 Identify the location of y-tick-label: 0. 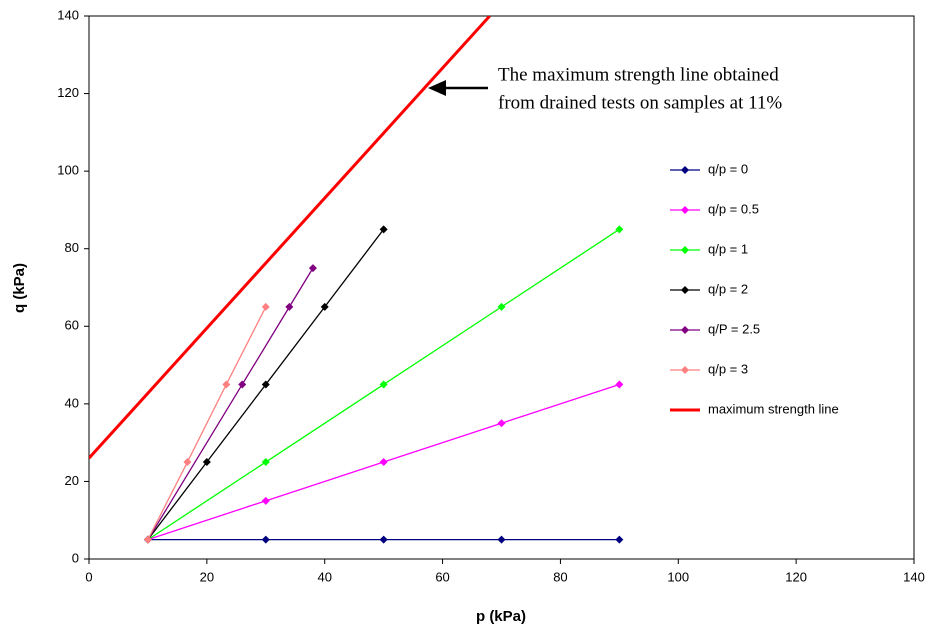
(75, 557).